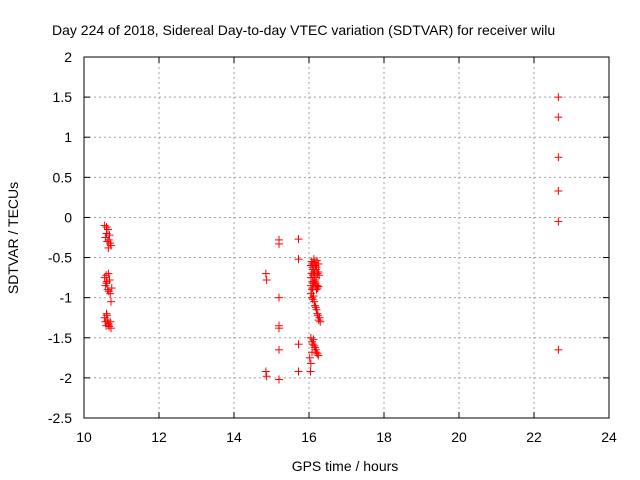 The width and height of the screenshot is (640, 480). Describe the element at coordinates (68, 137) in the screenshot. I see `y-tick-label: 1` at that location.